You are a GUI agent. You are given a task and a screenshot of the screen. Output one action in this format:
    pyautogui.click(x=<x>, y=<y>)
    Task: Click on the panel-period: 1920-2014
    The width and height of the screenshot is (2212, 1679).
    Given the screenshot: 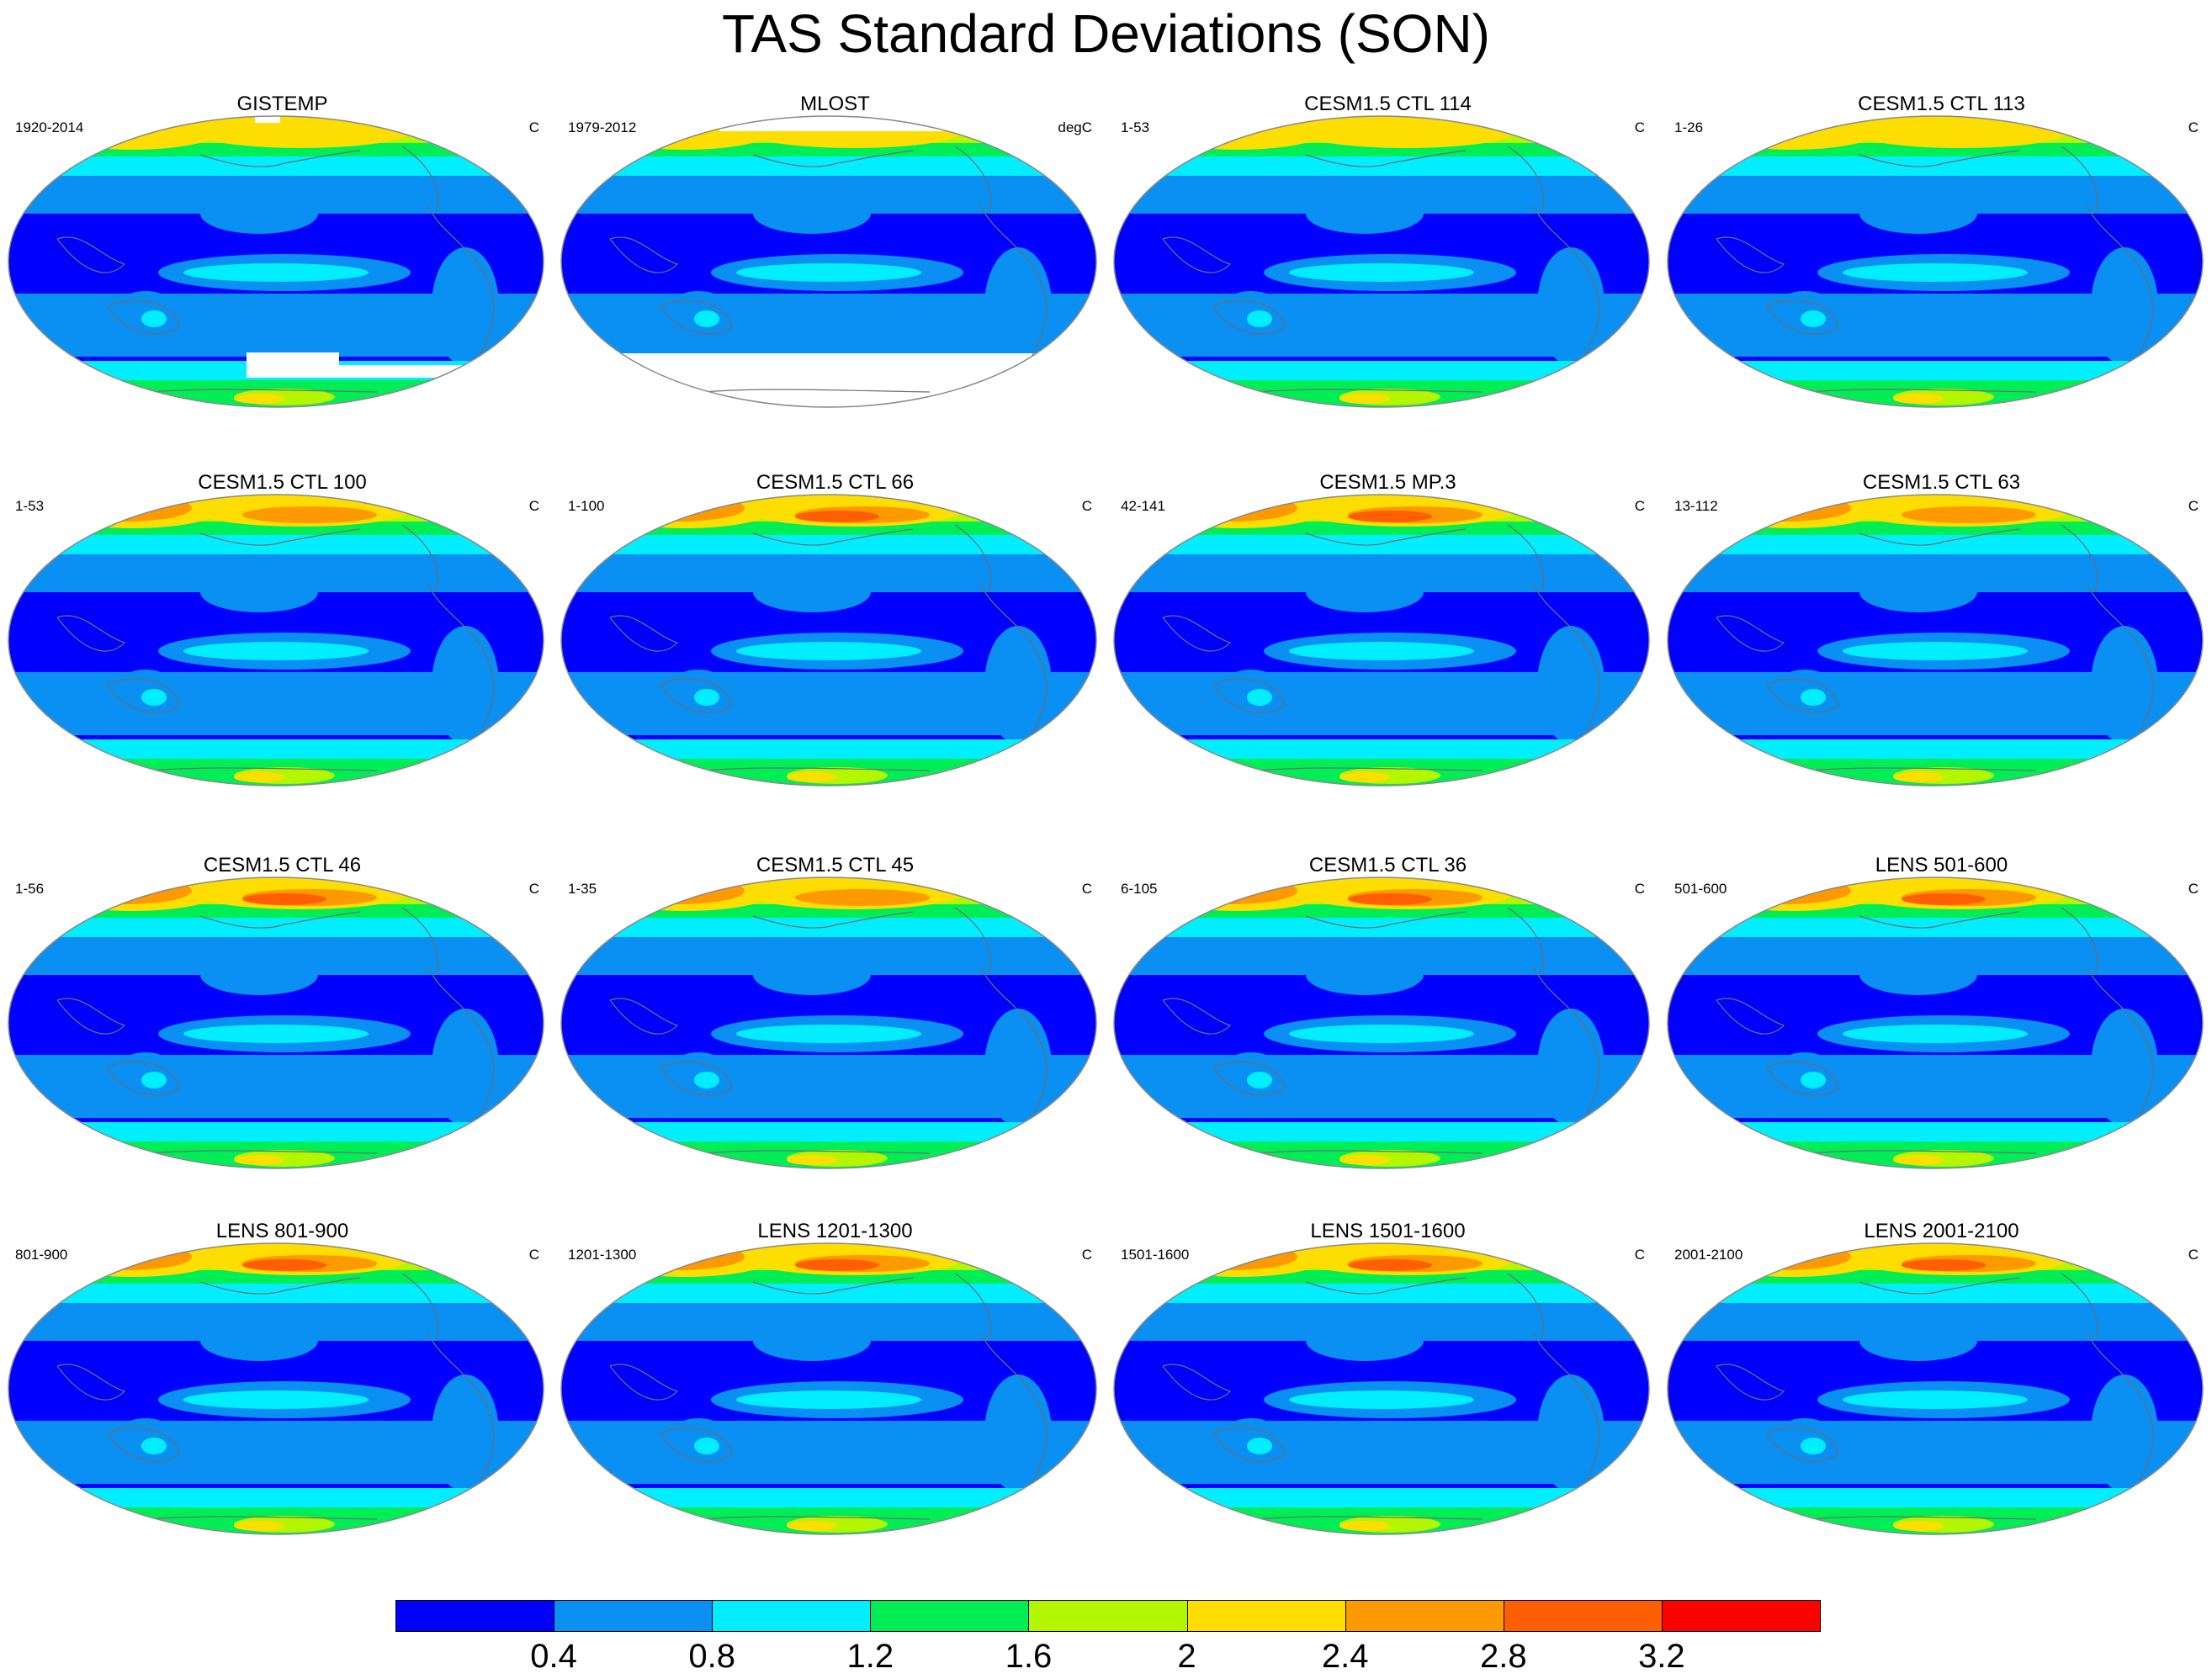 What is the action you would take?
    pyautogui.click(x=49, y=127)
    